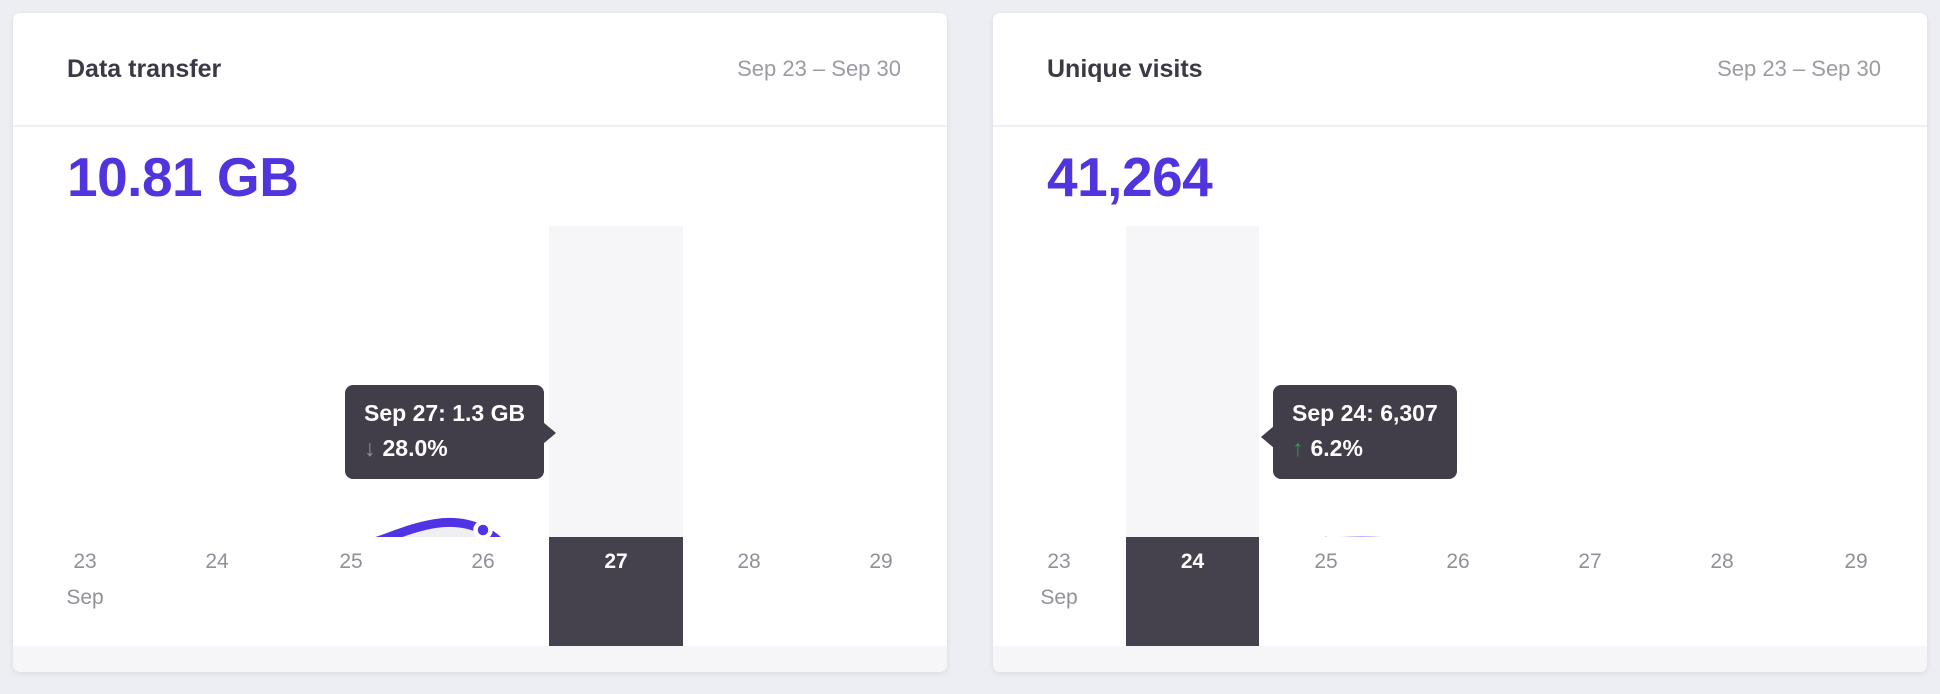 This screenshot has height=694, width=1940. What do you see at coordinates (370, 448) in the screenshot?
I see `trend-down-icon: ↓` at bounding box center [370, 448].